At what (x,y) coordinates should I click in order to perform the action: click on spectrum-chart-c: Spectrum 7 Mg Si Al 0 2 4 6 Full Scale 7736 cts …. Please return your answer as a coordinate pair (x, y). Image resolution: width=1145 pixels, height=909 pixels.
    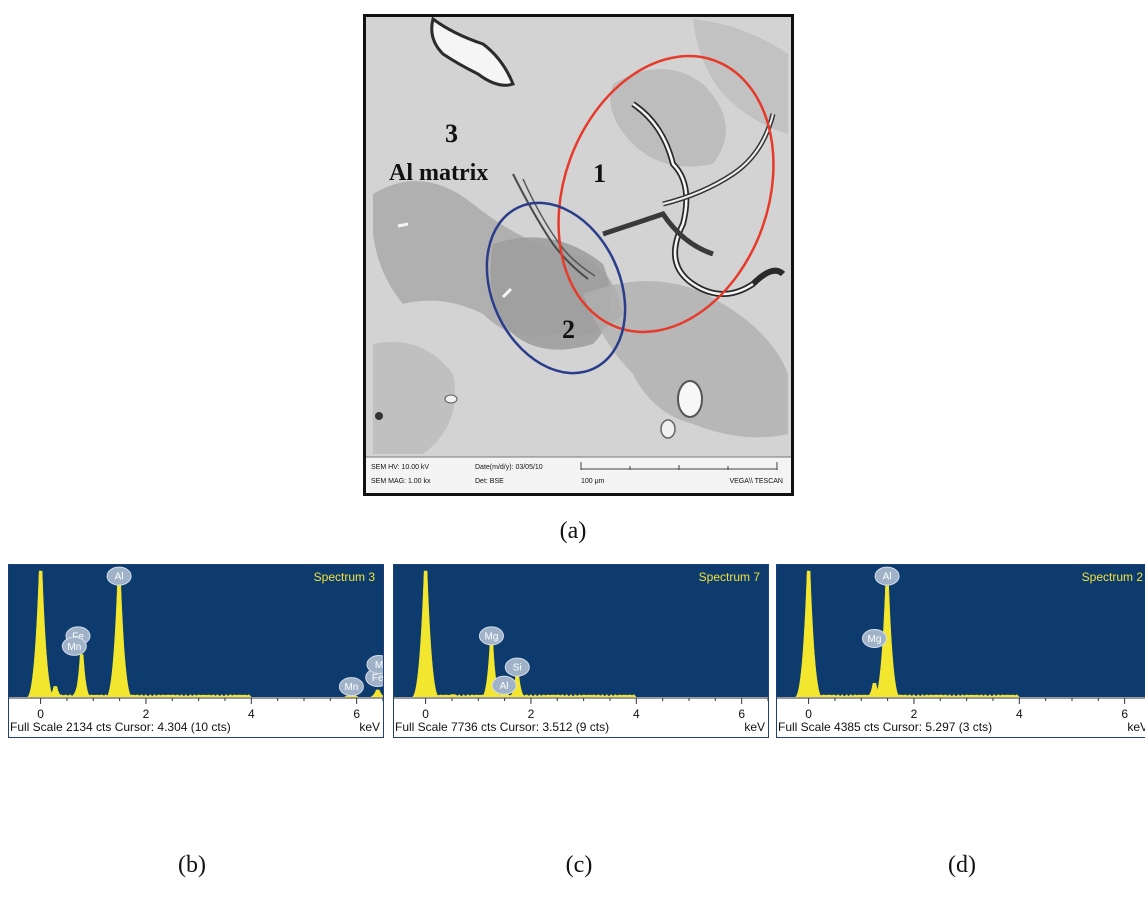
    Looking at the image, I should click on (581, 651).